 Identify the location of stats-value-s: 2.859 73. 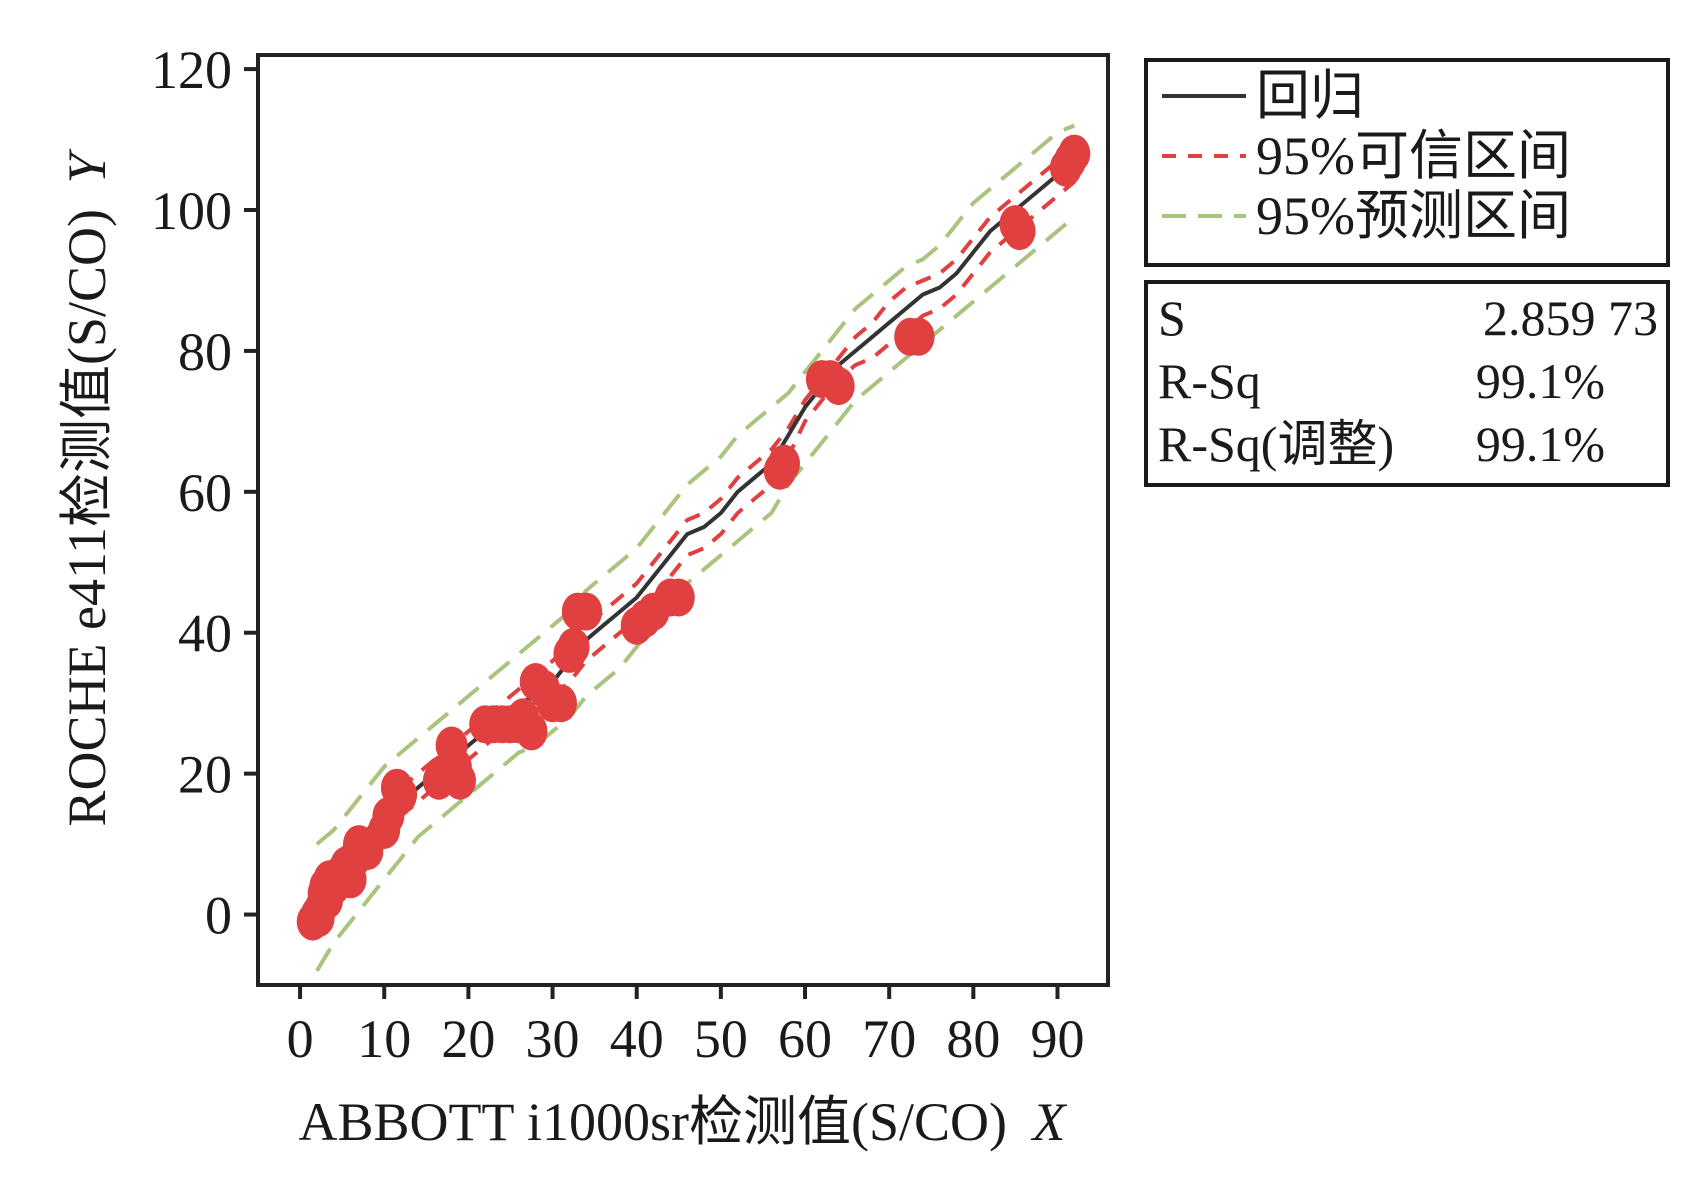
(1570, 318).